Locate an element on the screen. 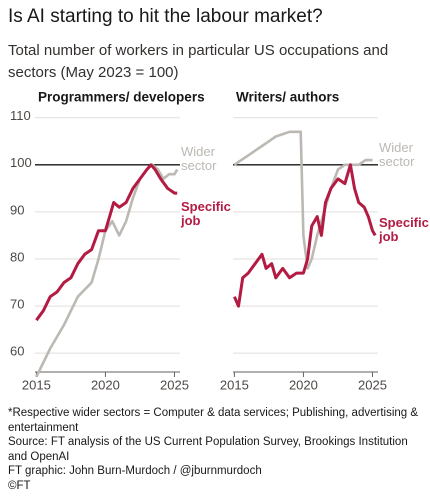  title: Is AI starting to hit the labour market? is located at coordinates (165, 16).